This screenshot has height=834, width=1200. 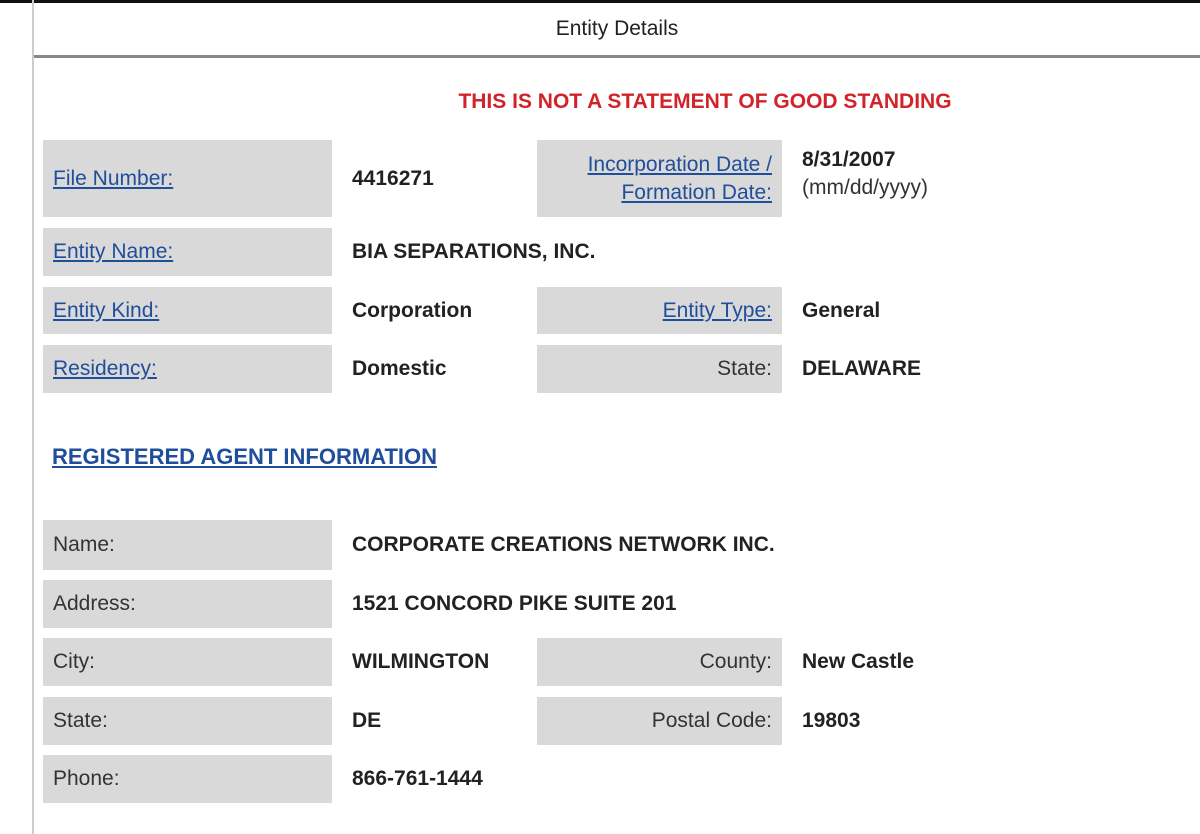 I want to click on good-standing-warning: THIS IS NOT A STATEMENT OF GOOD STANDING, so click(x=705, y=101).